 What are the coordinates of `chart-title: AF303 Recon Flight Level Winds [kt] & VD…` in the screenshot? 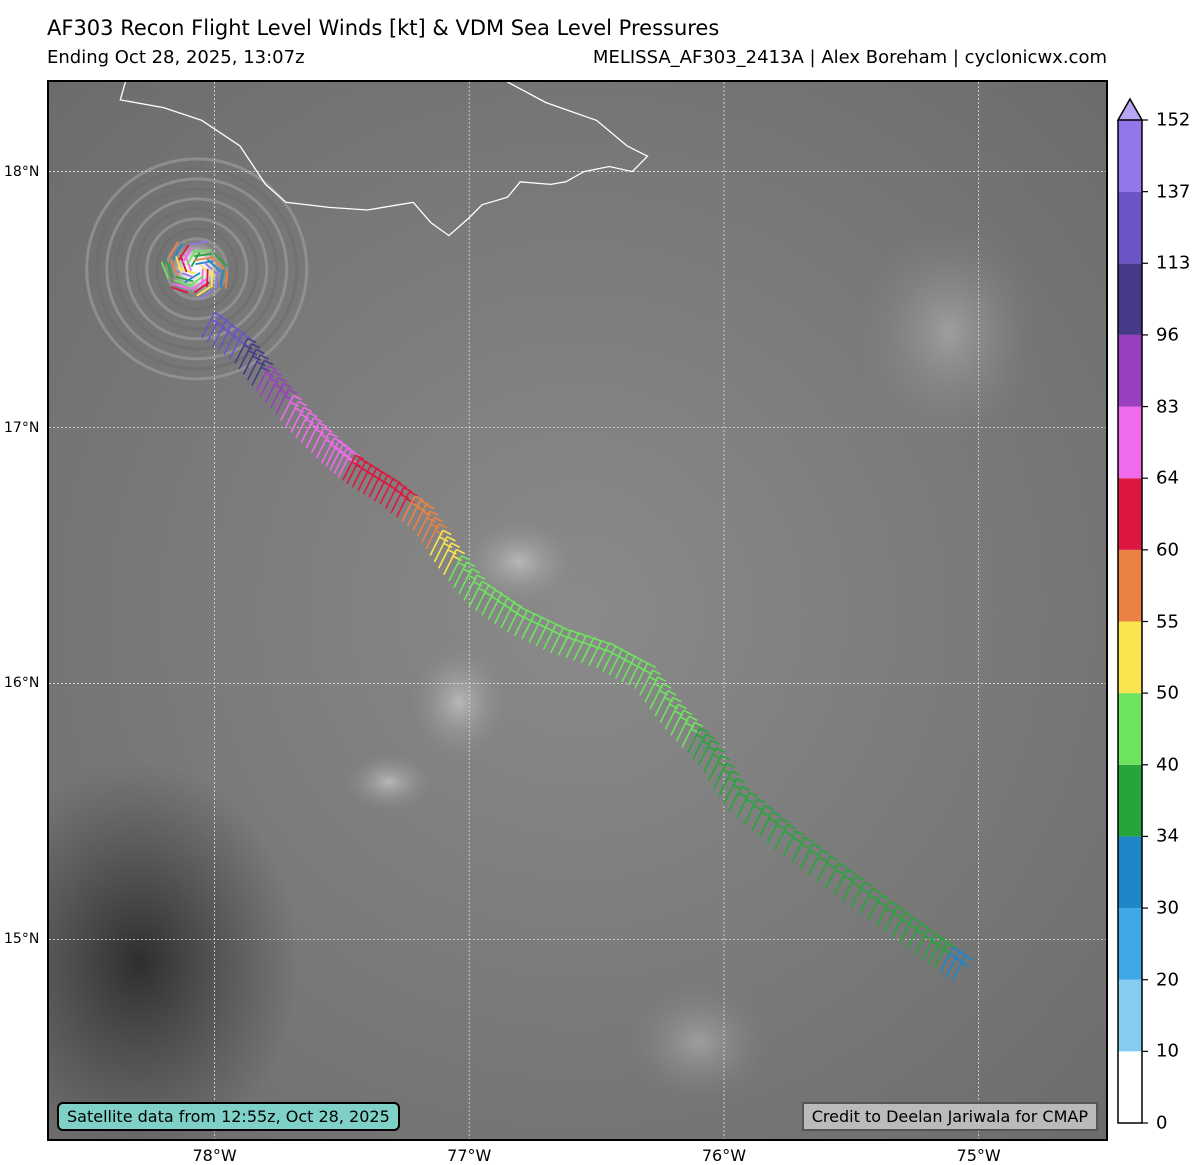 It's located at (383, 28).